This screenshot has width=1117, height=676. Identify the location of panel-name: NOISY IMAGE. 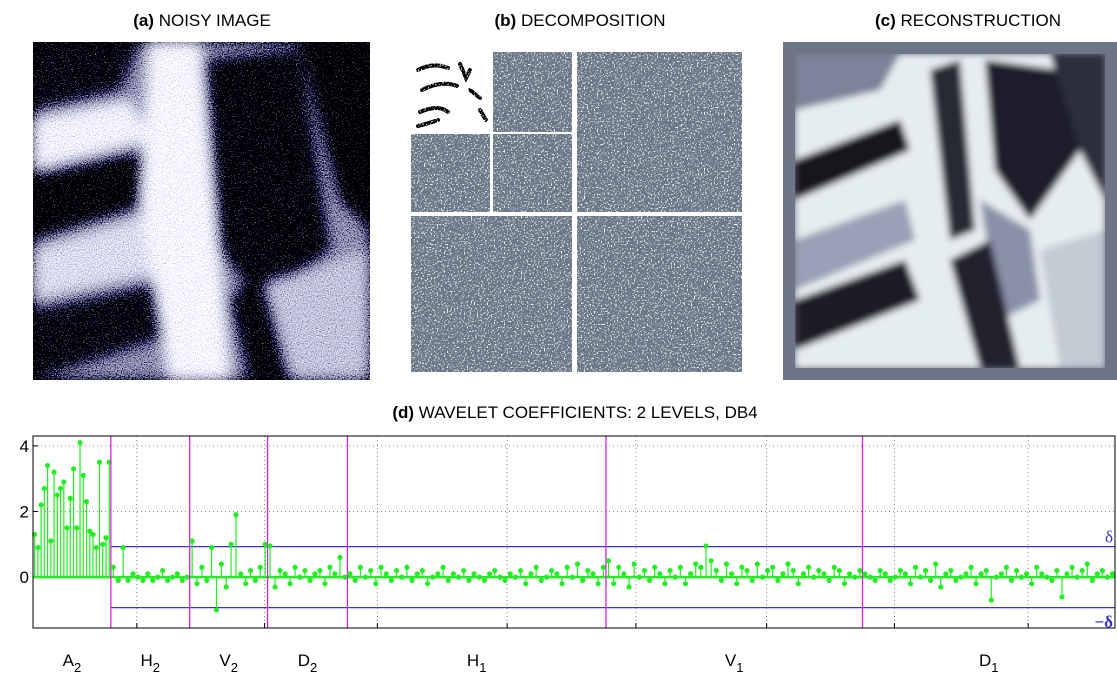
(215, 20).